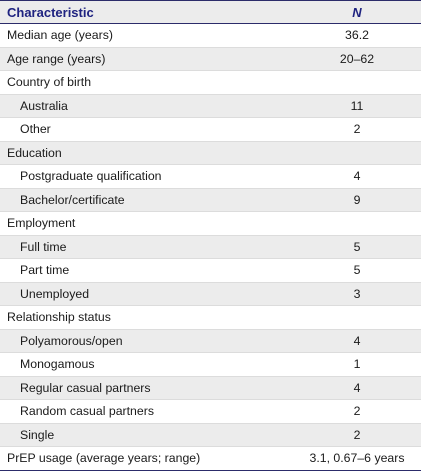 Image resolution: width=421 pixels, height=471 pixels. I want to click on row-value: 9, so click(357, 199).